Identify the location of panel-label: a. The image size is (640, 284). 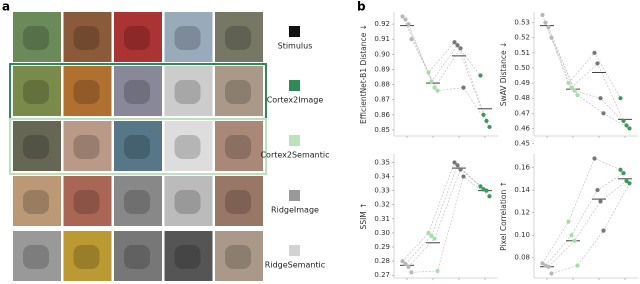
(6, 7).